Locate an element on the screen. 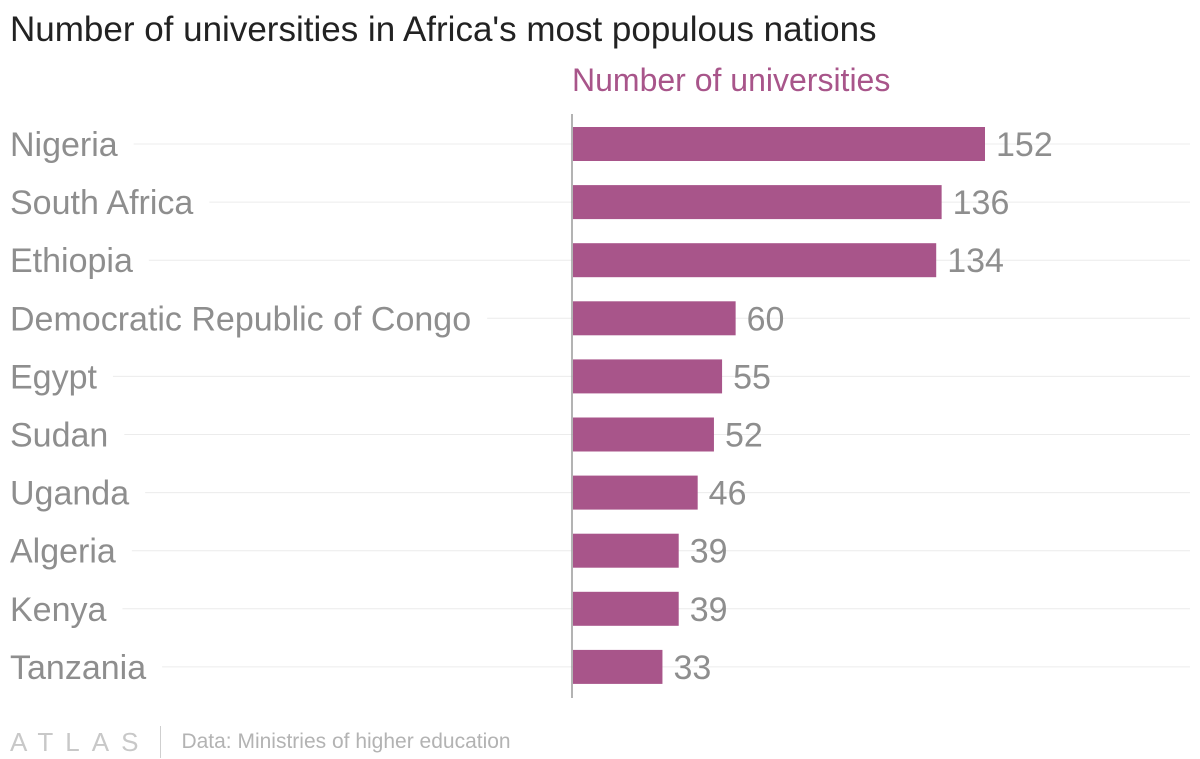  category-label: Democratic Republic of Congo is located at coordinates (240, 319).